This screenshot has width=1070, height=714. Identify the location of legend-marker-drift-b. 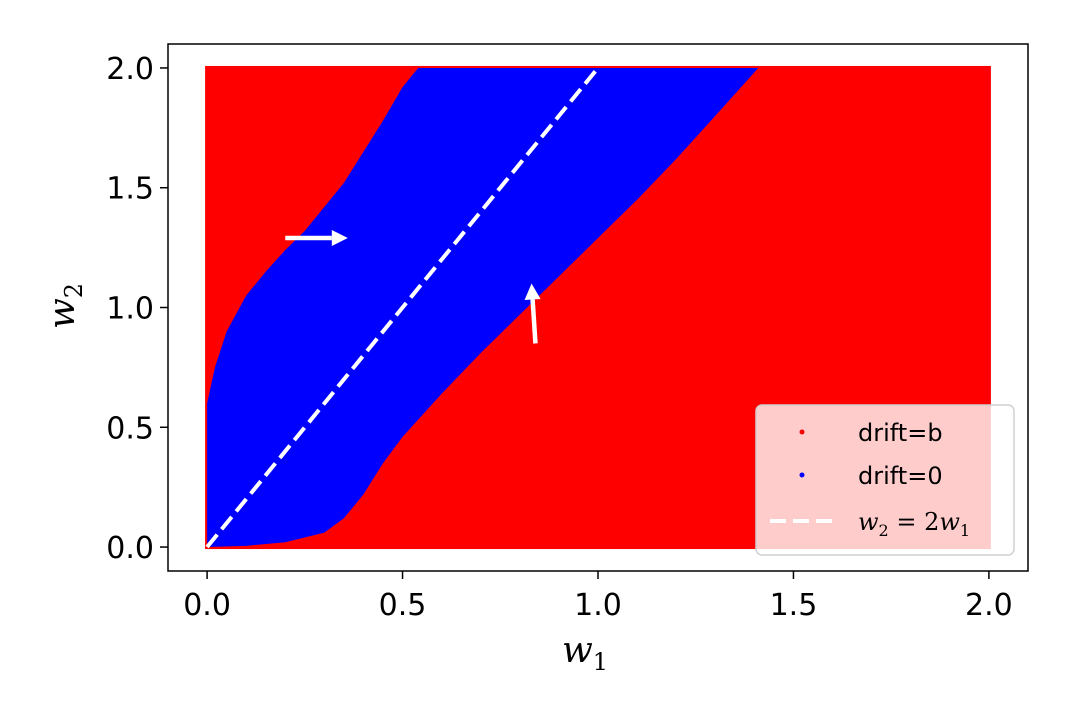
(802, 432).